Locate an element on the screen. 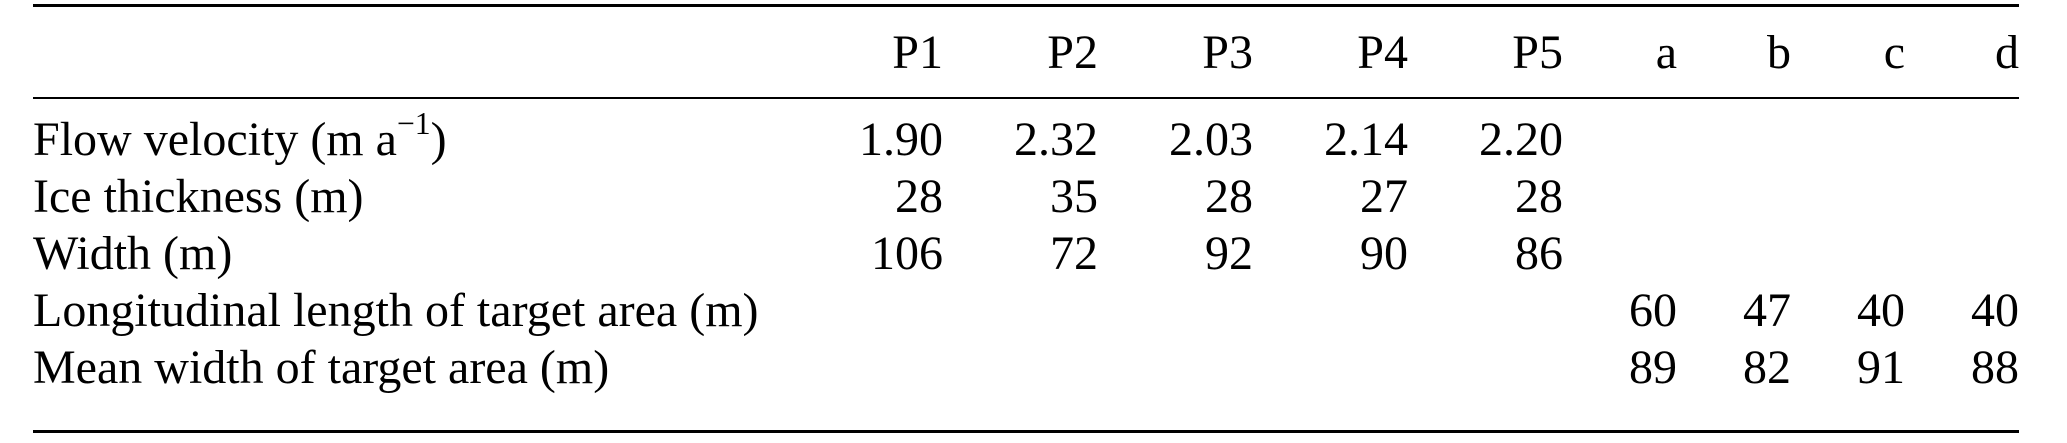 The width and height of the screenshot is (2067, 443). header-cell-c: c is located at coordinates (1894, 52).